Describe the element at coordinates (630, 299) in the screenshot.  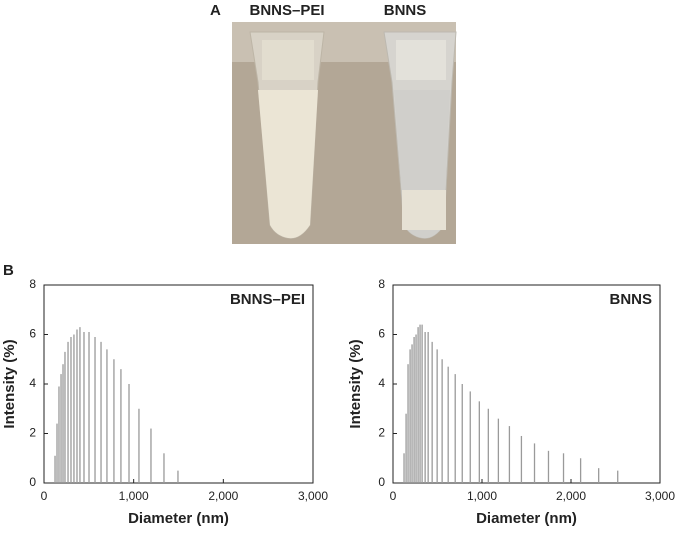
I see `chart-label: BNNS` at that location.